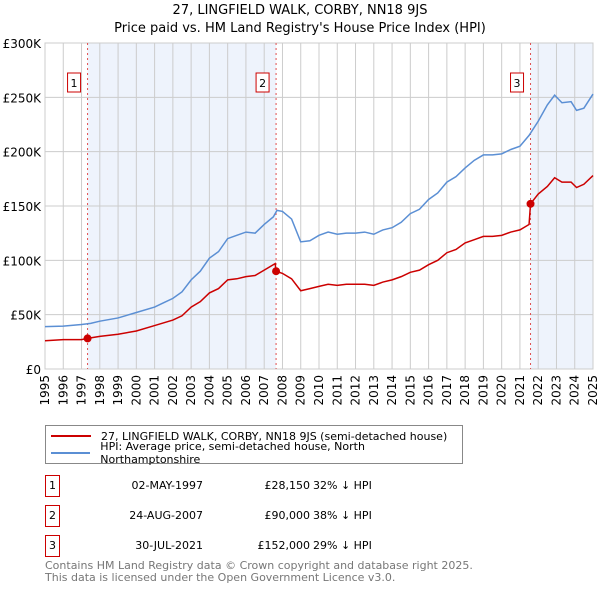 The image size is (600, 590). Describe the element at coordinates (287, 515) in the screenshot. I see `transaction-price: £90,000` at that location.